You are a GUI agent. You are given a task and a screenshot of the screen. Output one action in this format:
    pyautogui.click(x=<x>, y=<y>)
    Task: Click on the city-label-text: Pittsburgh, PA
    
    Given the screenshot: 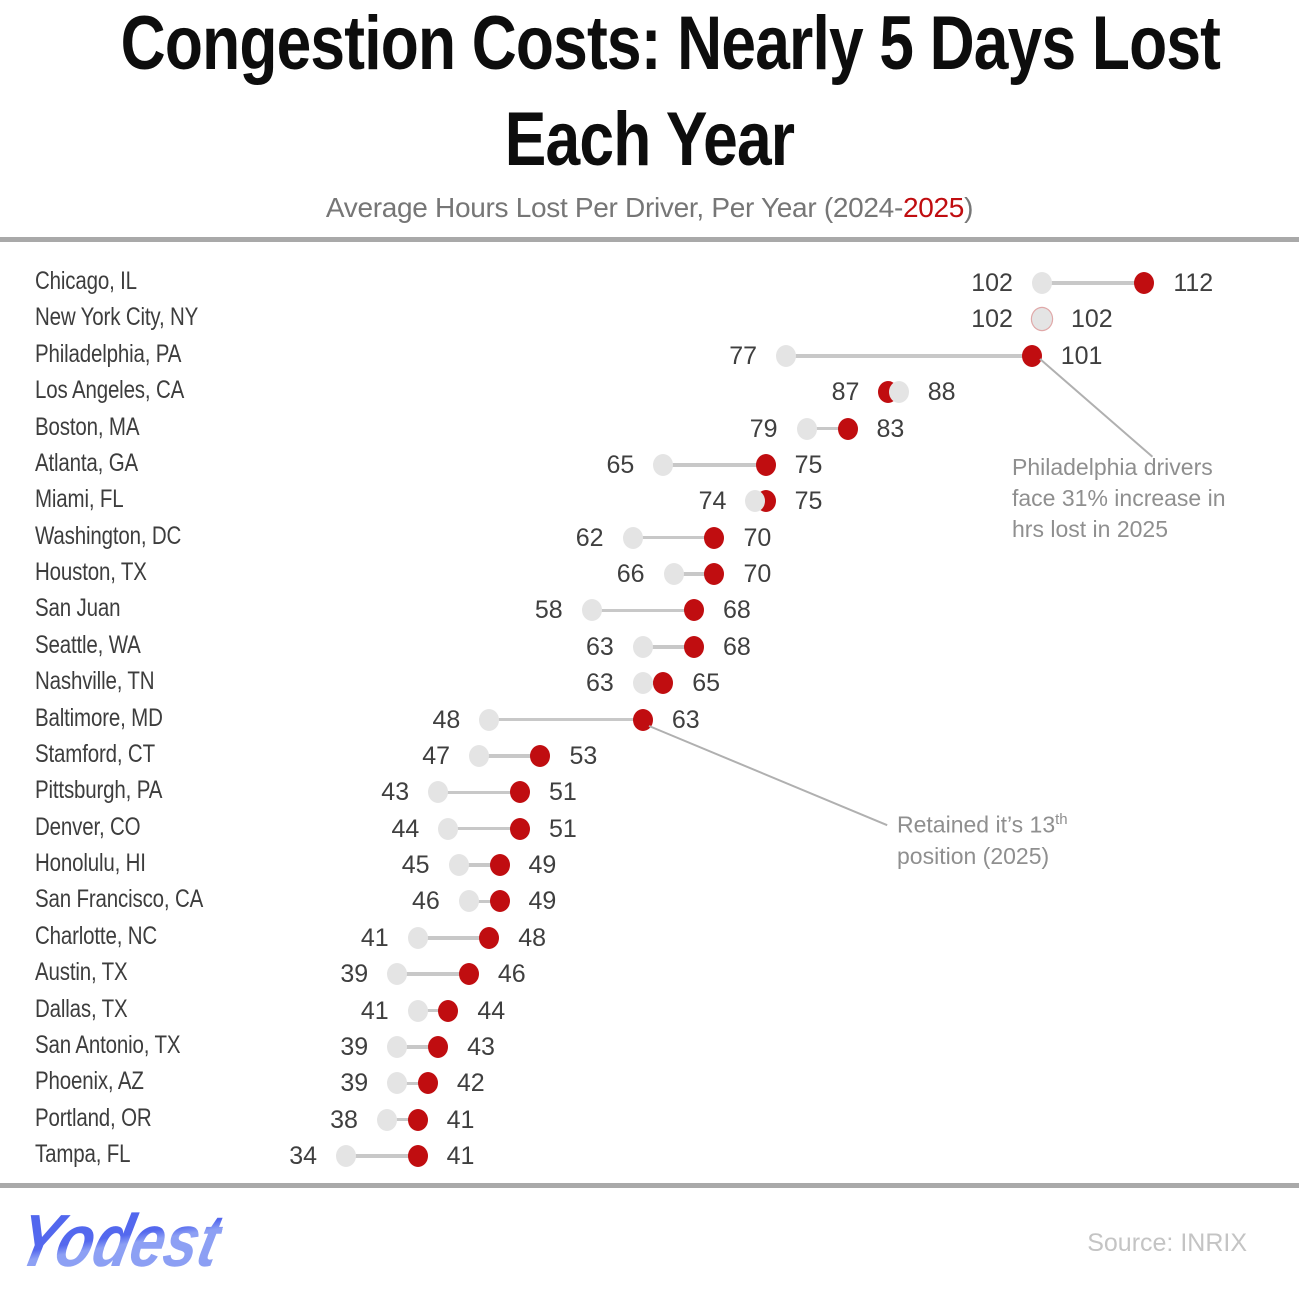 What is the action you would take?
    pyautogui.click(x=99, y=790)
    